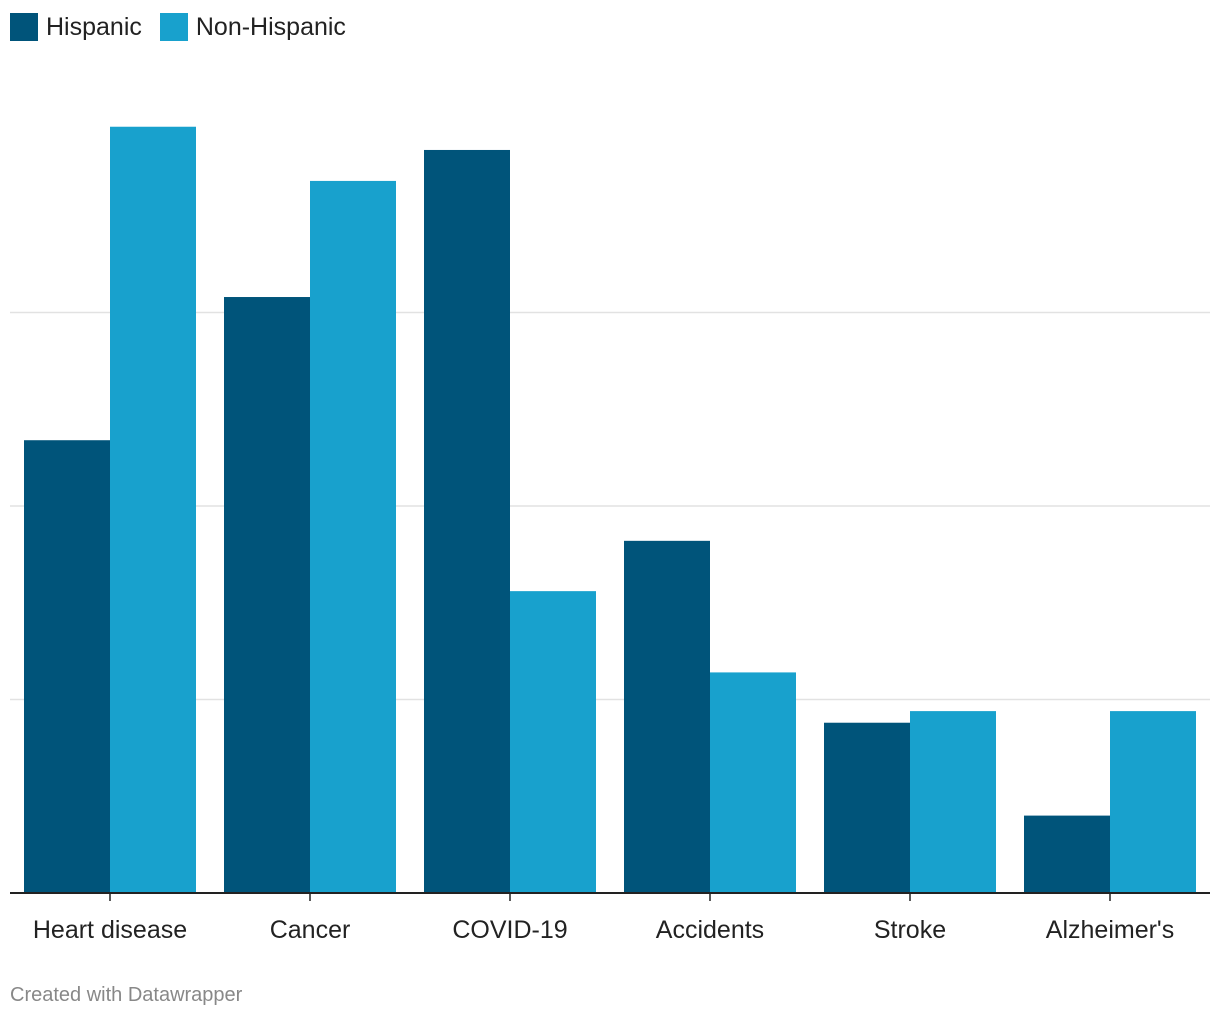 The height and width of the screenshot is (1020, 1220). Describe the element at coordinates (1067, 854) in the screenshot. I see `bar-hispanic-alzheimer-s` at that location.